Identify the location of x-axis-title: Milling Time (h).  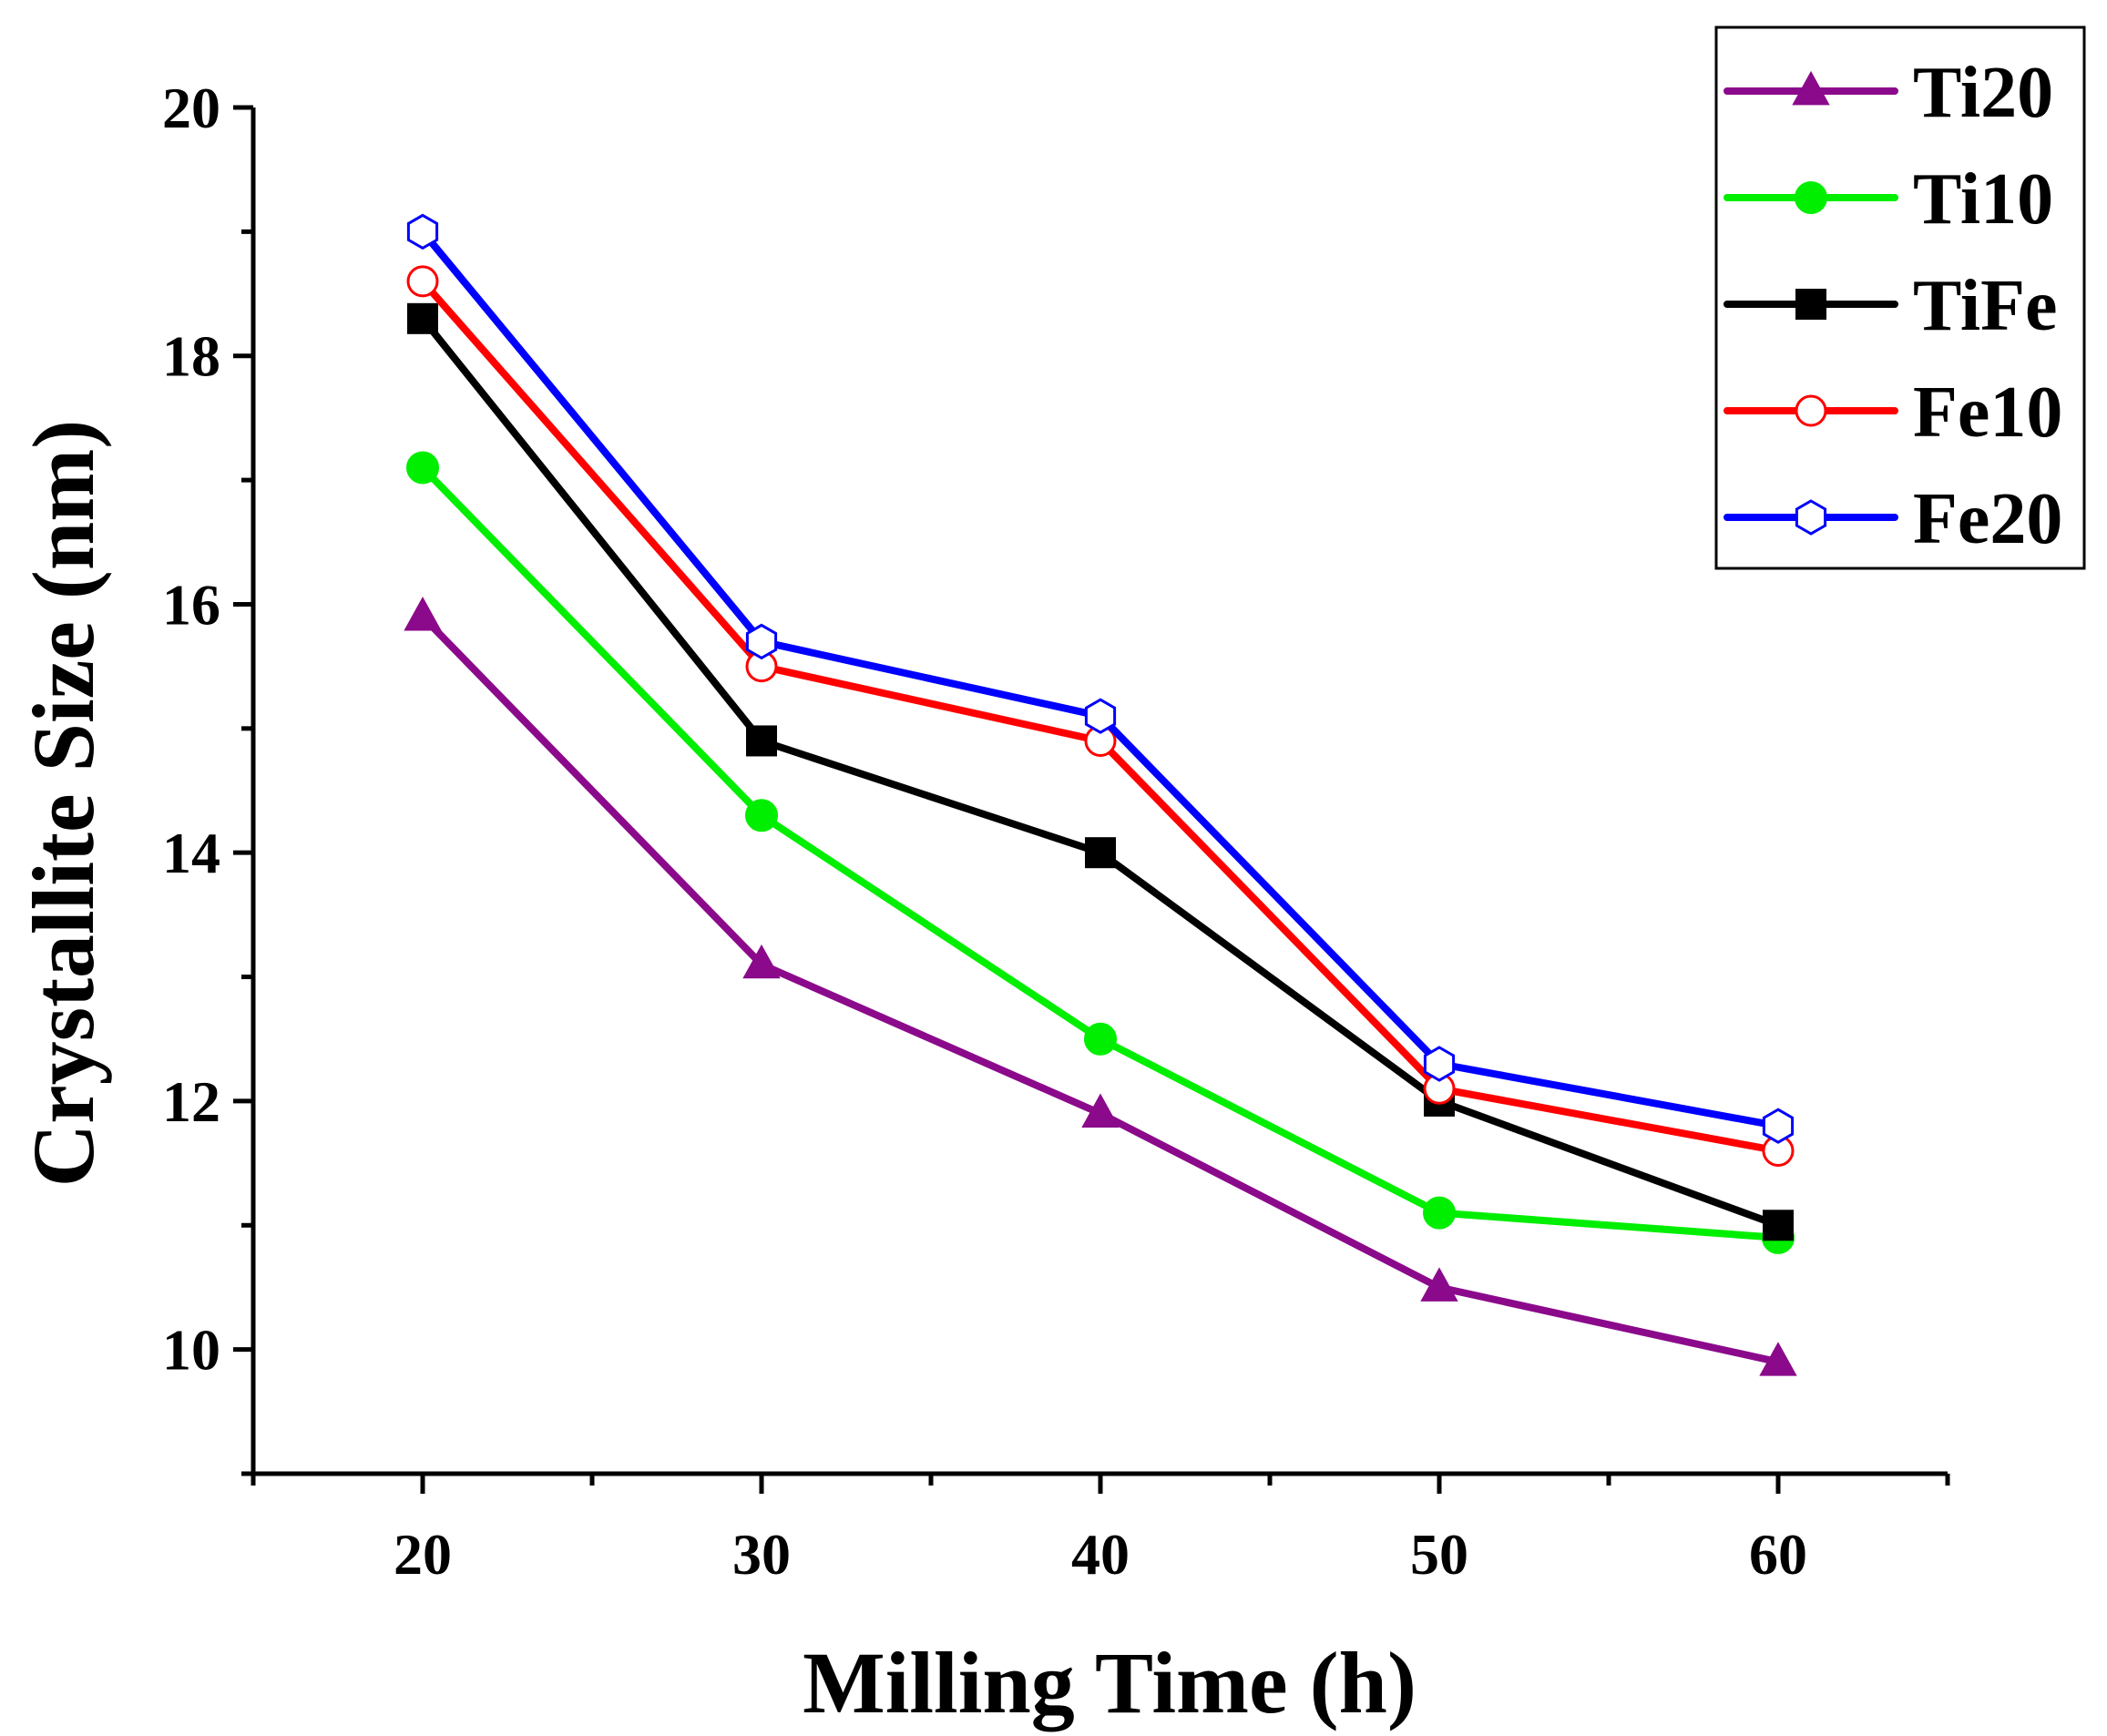
(1110, 1683).